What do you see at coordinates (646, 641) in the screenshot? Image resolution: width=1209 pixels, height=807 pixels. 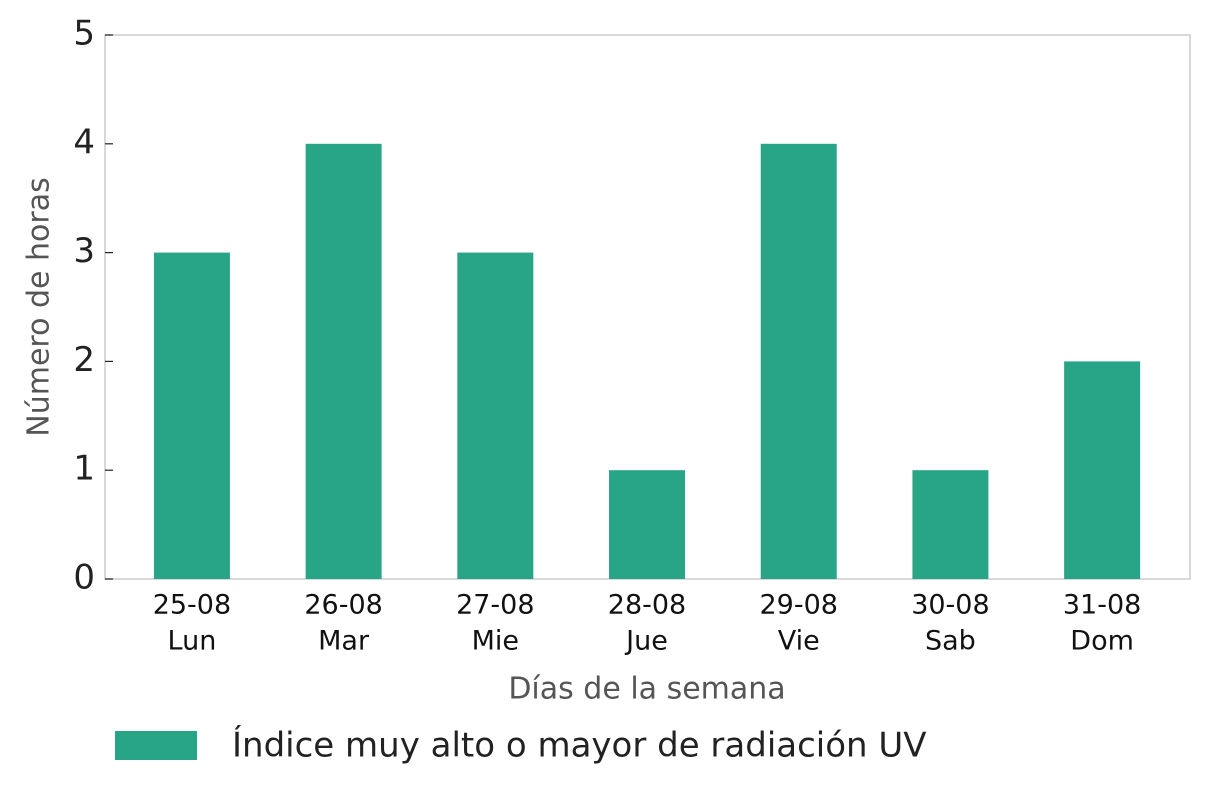 I see `x-tick-label: Jue` at bounding box center [646, 641].